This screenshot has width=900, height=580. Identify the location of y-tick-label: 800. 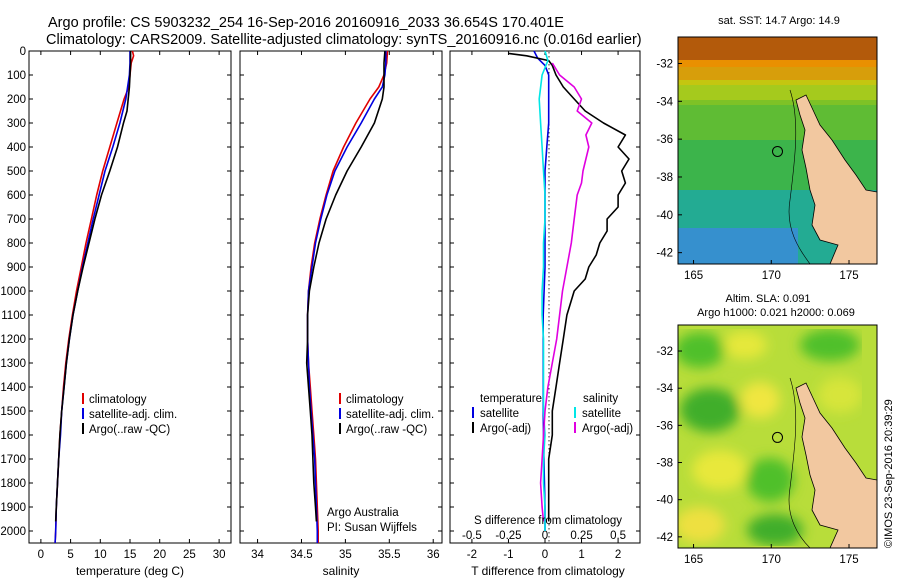
(16, 244).